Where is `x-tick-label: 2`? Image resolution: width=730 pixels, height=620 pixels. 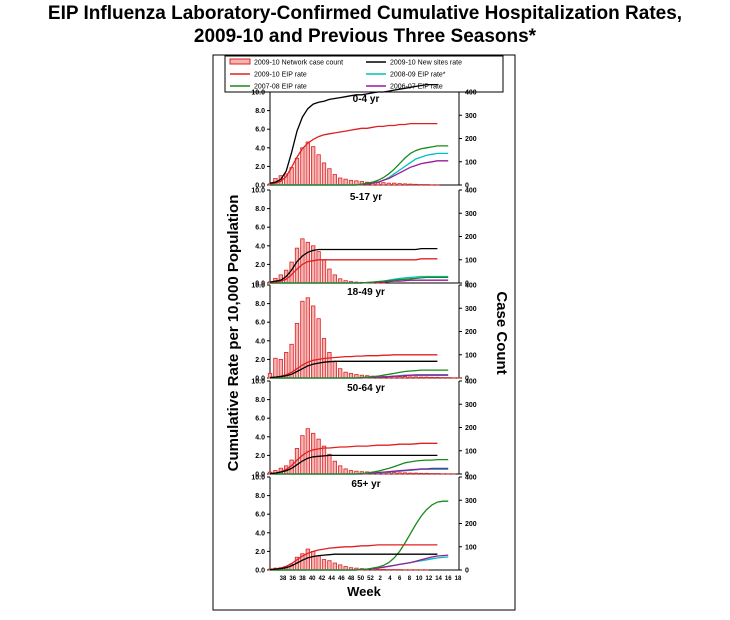 x-tick-label: 2 is located at coordinates (381, 579).